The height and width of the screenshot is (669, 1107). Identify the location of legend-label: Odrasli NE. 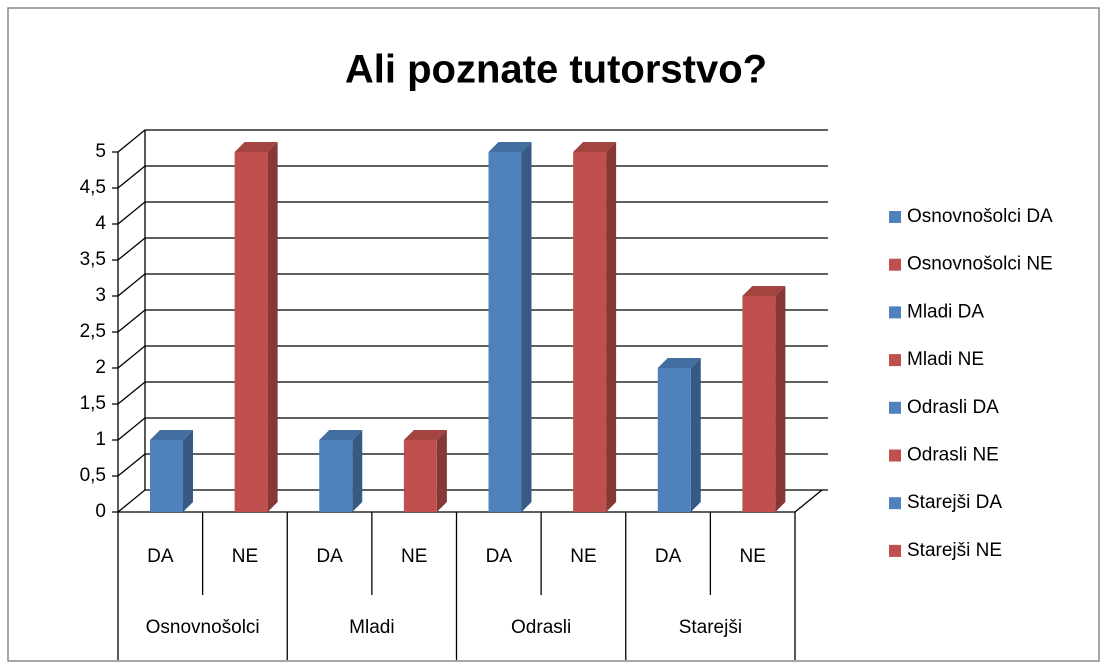
(953, 455).